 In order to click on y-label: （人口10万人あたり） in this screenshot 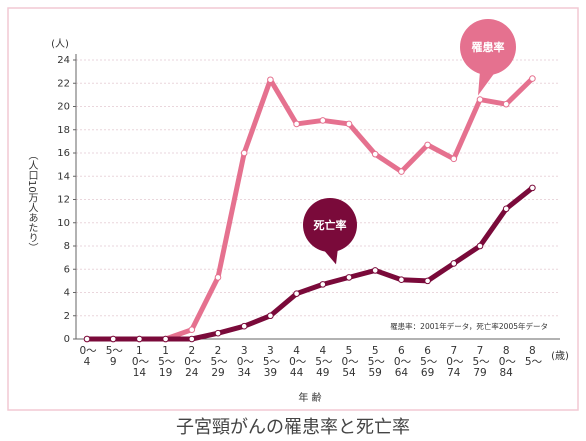, I will do `click(31, 201)`.